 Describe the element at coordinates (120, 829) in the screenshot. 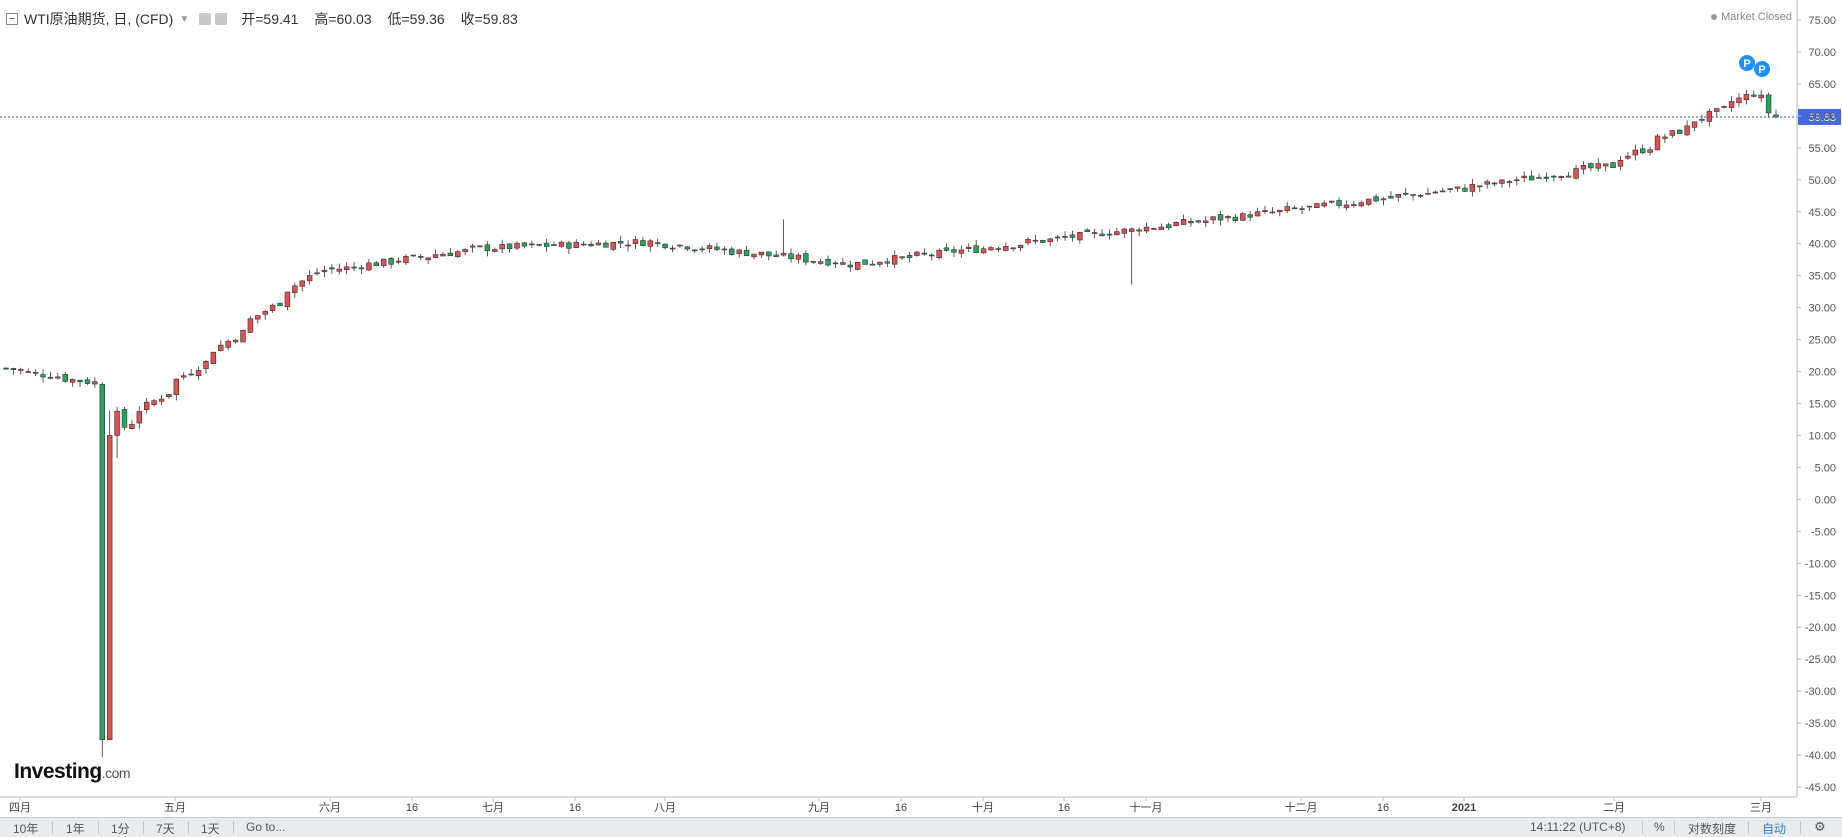

I see `range-1min-button: 1分` at that location.